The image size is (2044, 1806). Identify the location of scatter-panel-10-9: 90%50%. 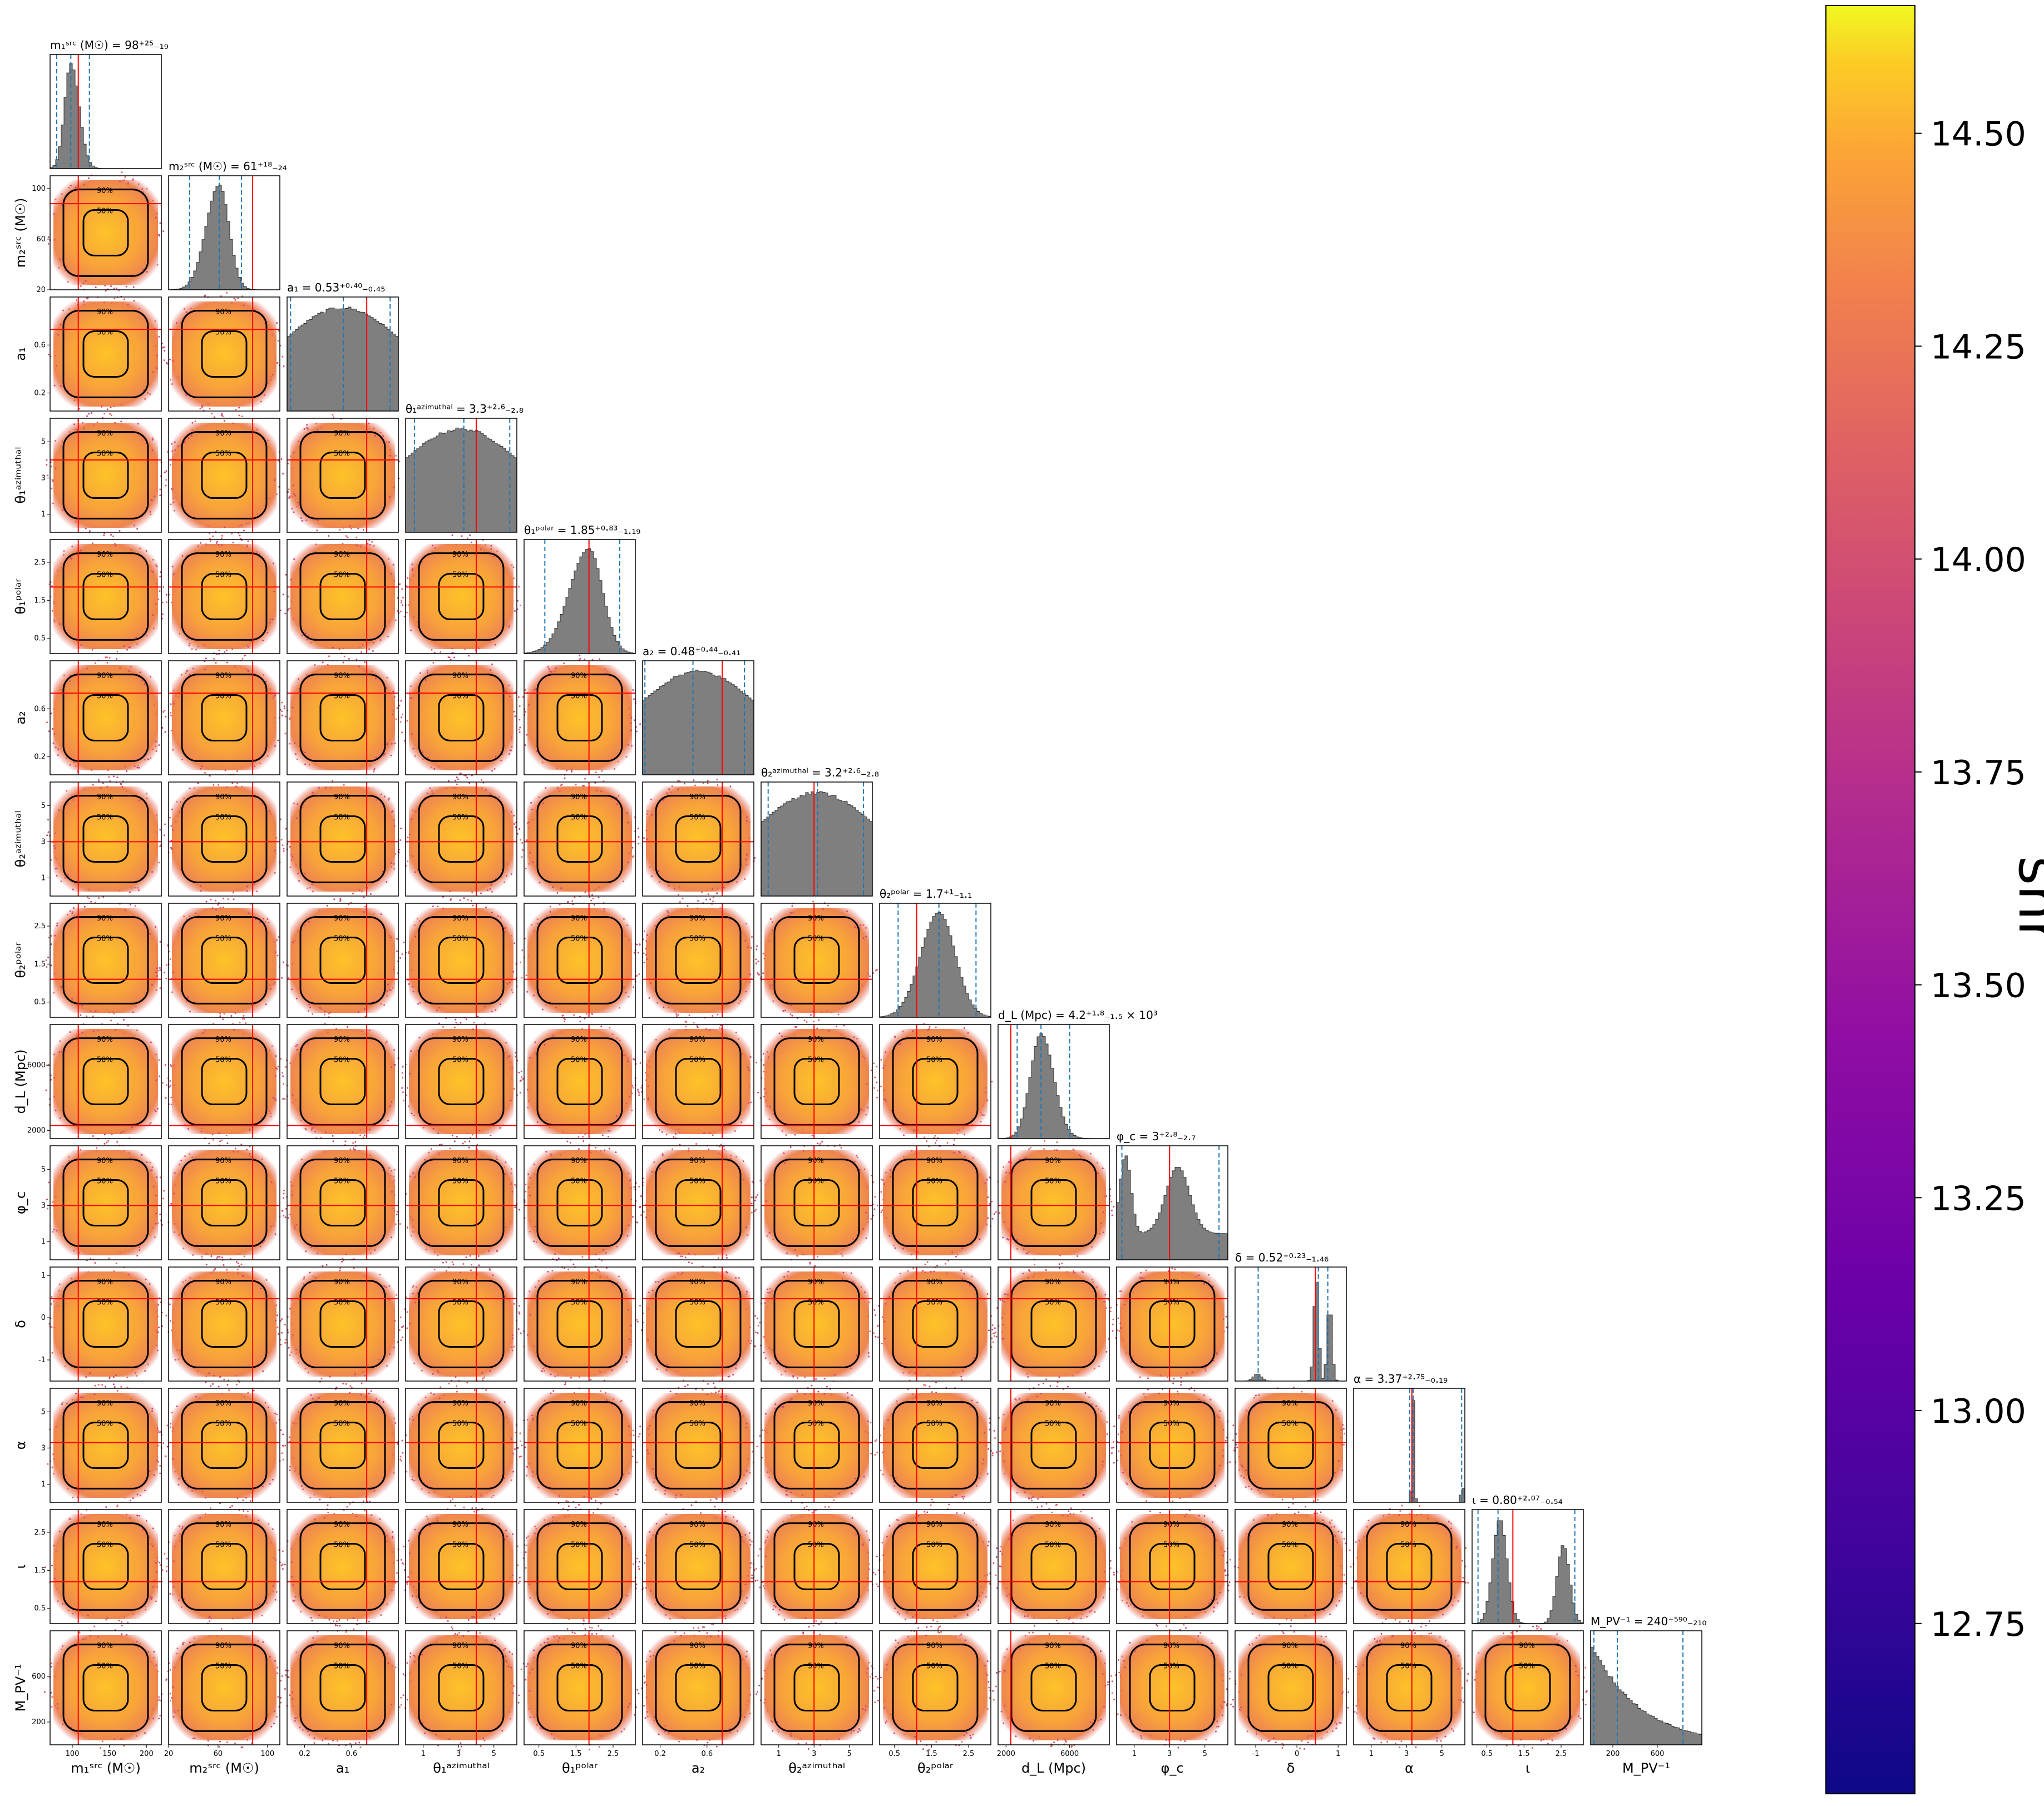
(1170, 1326).